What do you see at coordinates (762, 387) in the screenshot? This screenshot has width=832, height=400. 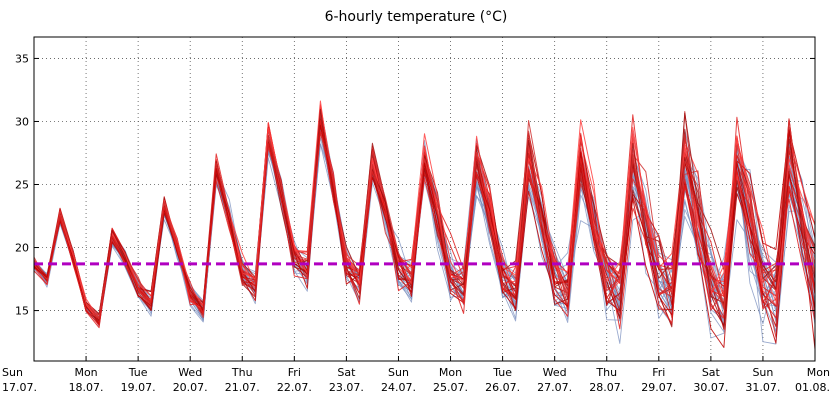 I see `x-tick-date: 31.07.` at bounding box center [762, 387].